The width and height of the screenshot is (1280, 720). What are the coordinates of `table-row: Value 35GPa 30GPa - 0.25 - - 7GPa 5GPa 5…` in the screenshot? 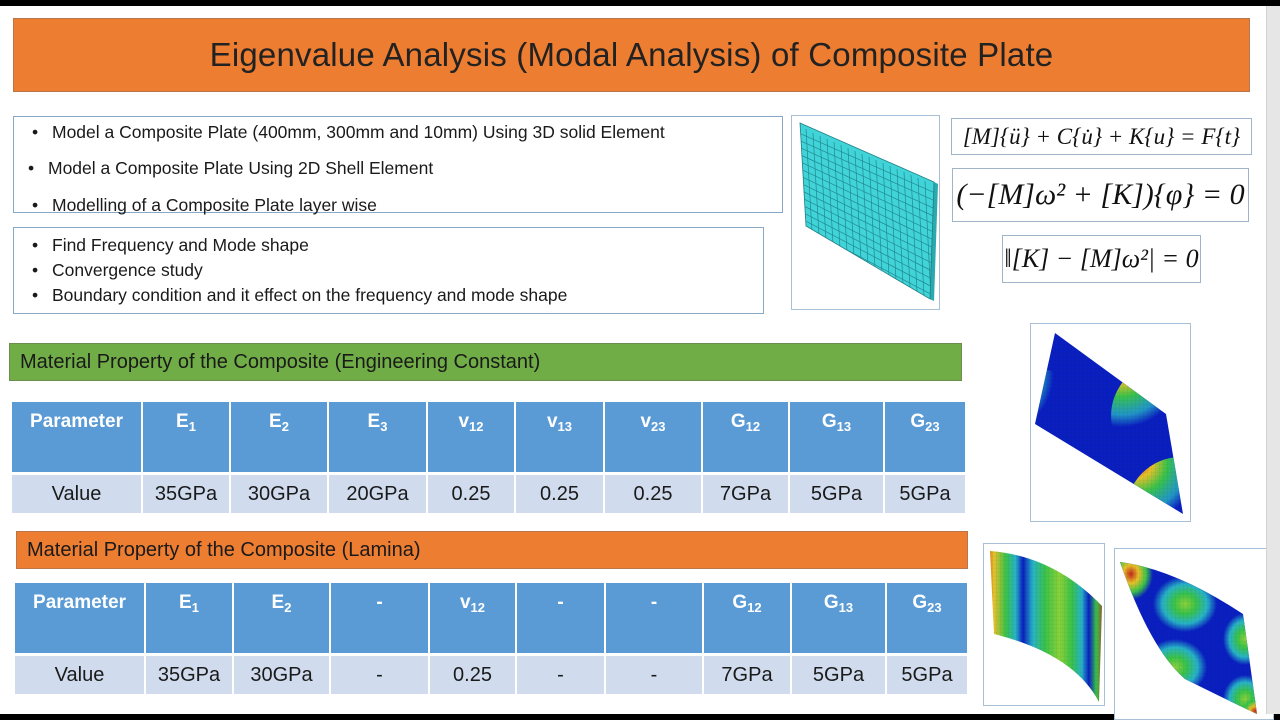 It's located at (492, 675).